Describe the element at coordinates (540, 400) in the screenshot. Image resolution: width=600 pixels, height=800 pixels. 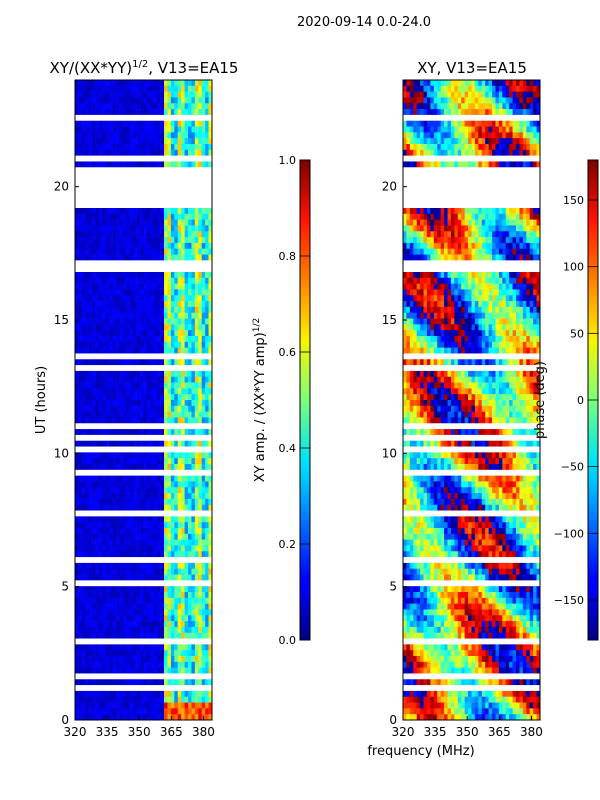
I see `phase-colorbar-label: phase (deg)` at that location.